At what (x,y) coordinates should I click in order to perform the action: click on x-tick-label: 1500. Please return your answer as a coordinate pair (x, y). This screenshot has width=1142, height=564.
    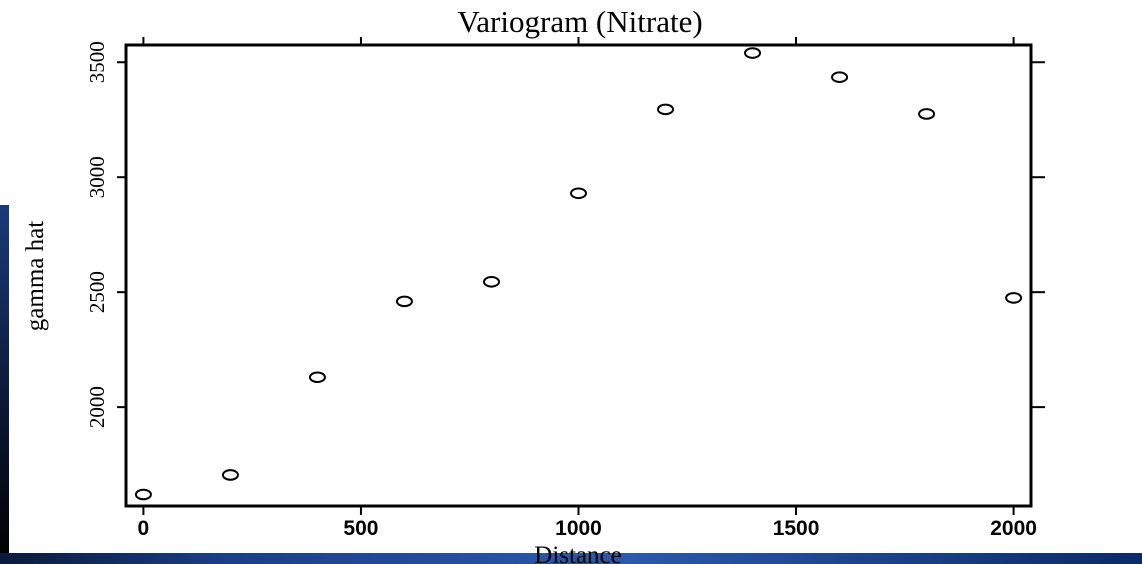
    Looking at the image, I should click on (796, 528).